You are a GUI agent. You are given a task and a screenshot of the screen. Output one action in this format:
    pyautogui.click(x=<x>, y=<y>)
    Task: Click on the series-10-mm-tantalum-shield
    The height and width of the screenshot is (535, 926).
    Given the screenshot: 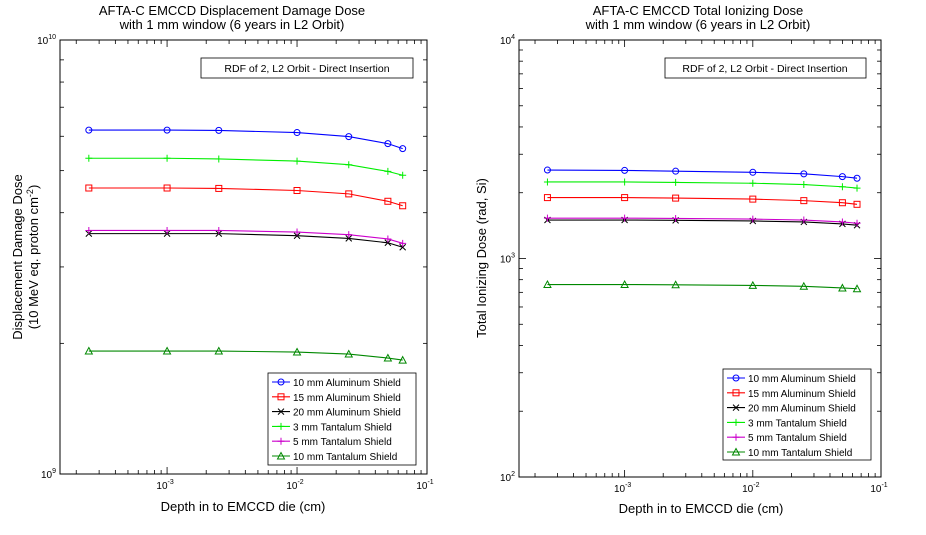 What is the action you would take?
    pyautogui.click(x=246, y=355)
    